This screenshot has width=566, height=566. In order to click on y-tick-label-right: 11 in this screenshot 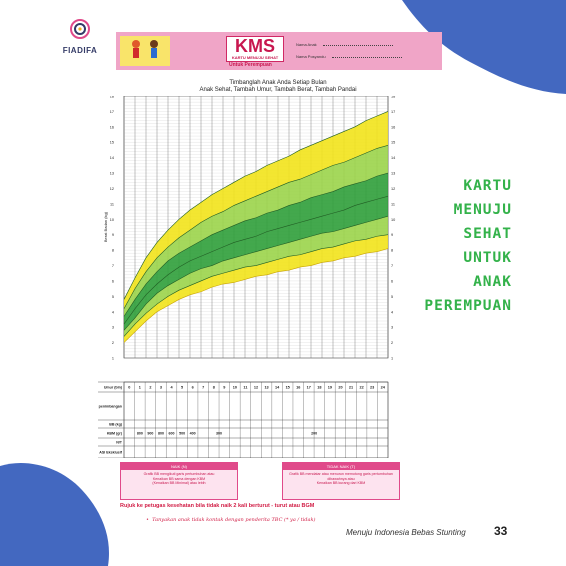, I will do `click(393, 204)`.